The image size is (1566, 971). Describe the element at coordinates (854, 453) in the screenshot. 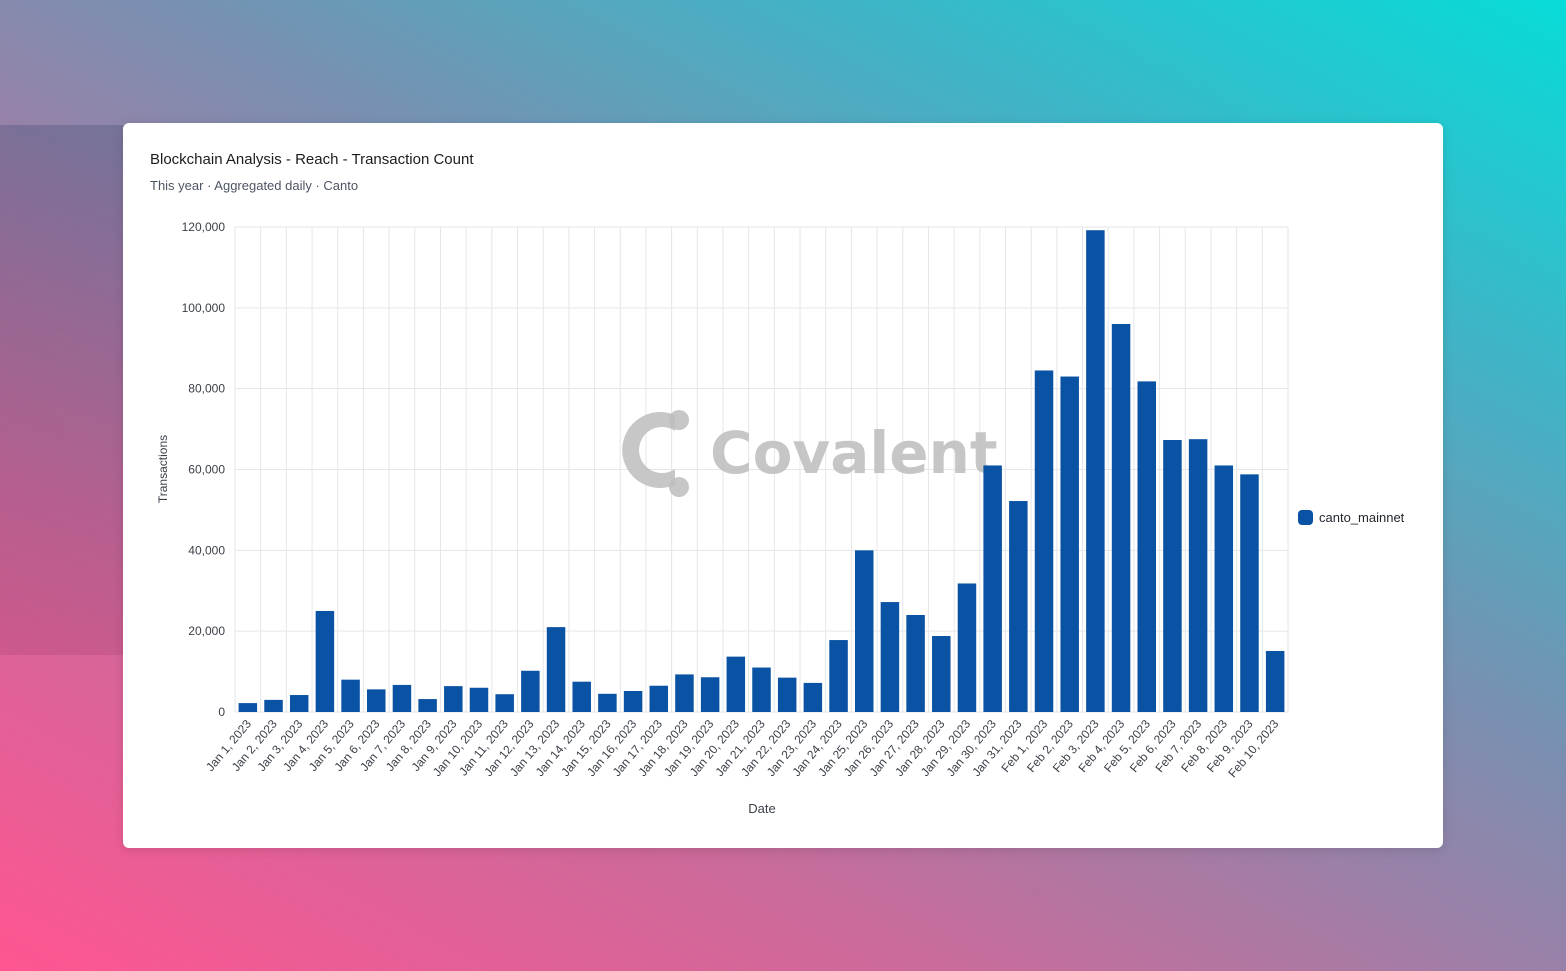

I see `watermark-text: Covalent` at that location.